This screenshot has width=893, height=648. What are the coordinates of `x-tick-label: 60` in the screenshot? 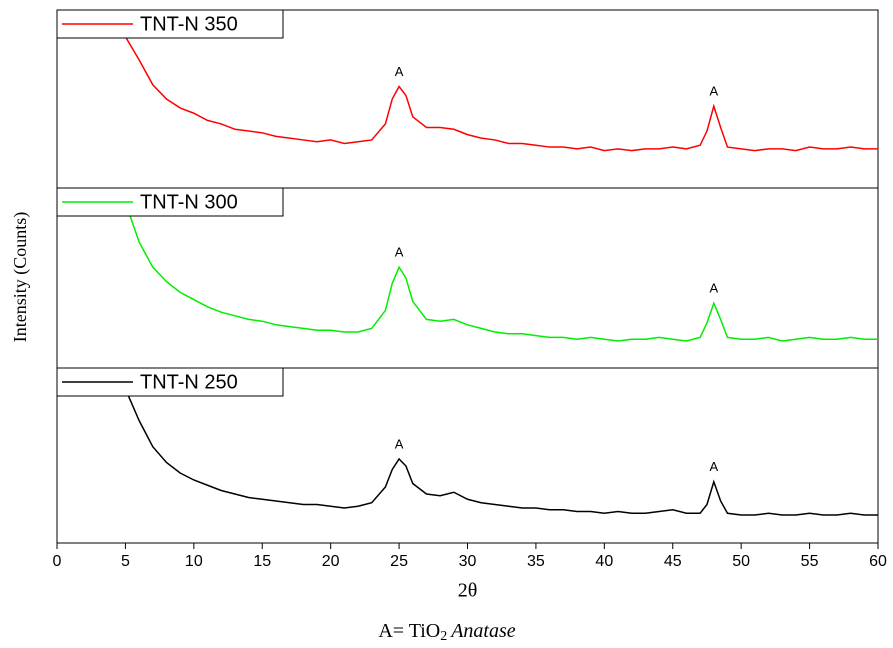 It's located at (878, 561).